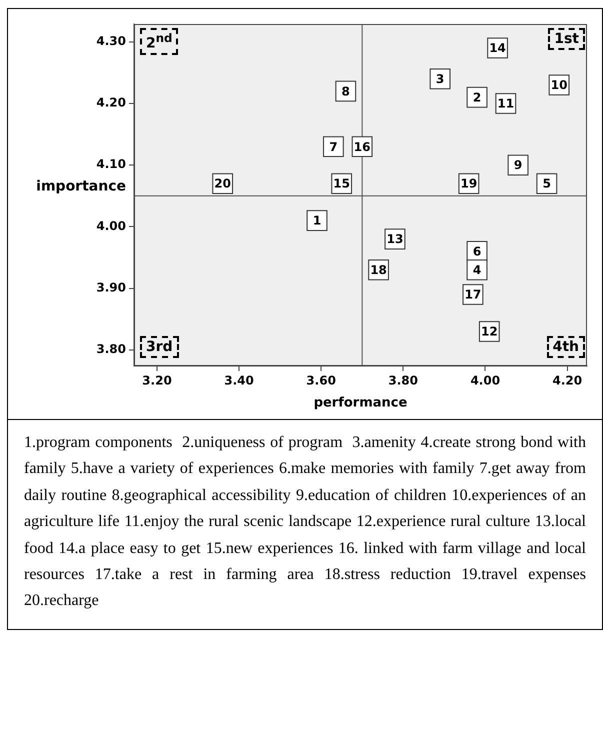  What do you see at coordinates (111, 103) in the screenshot?
I see `y-tick-label: 4.20` at bounding box center [111, 103].